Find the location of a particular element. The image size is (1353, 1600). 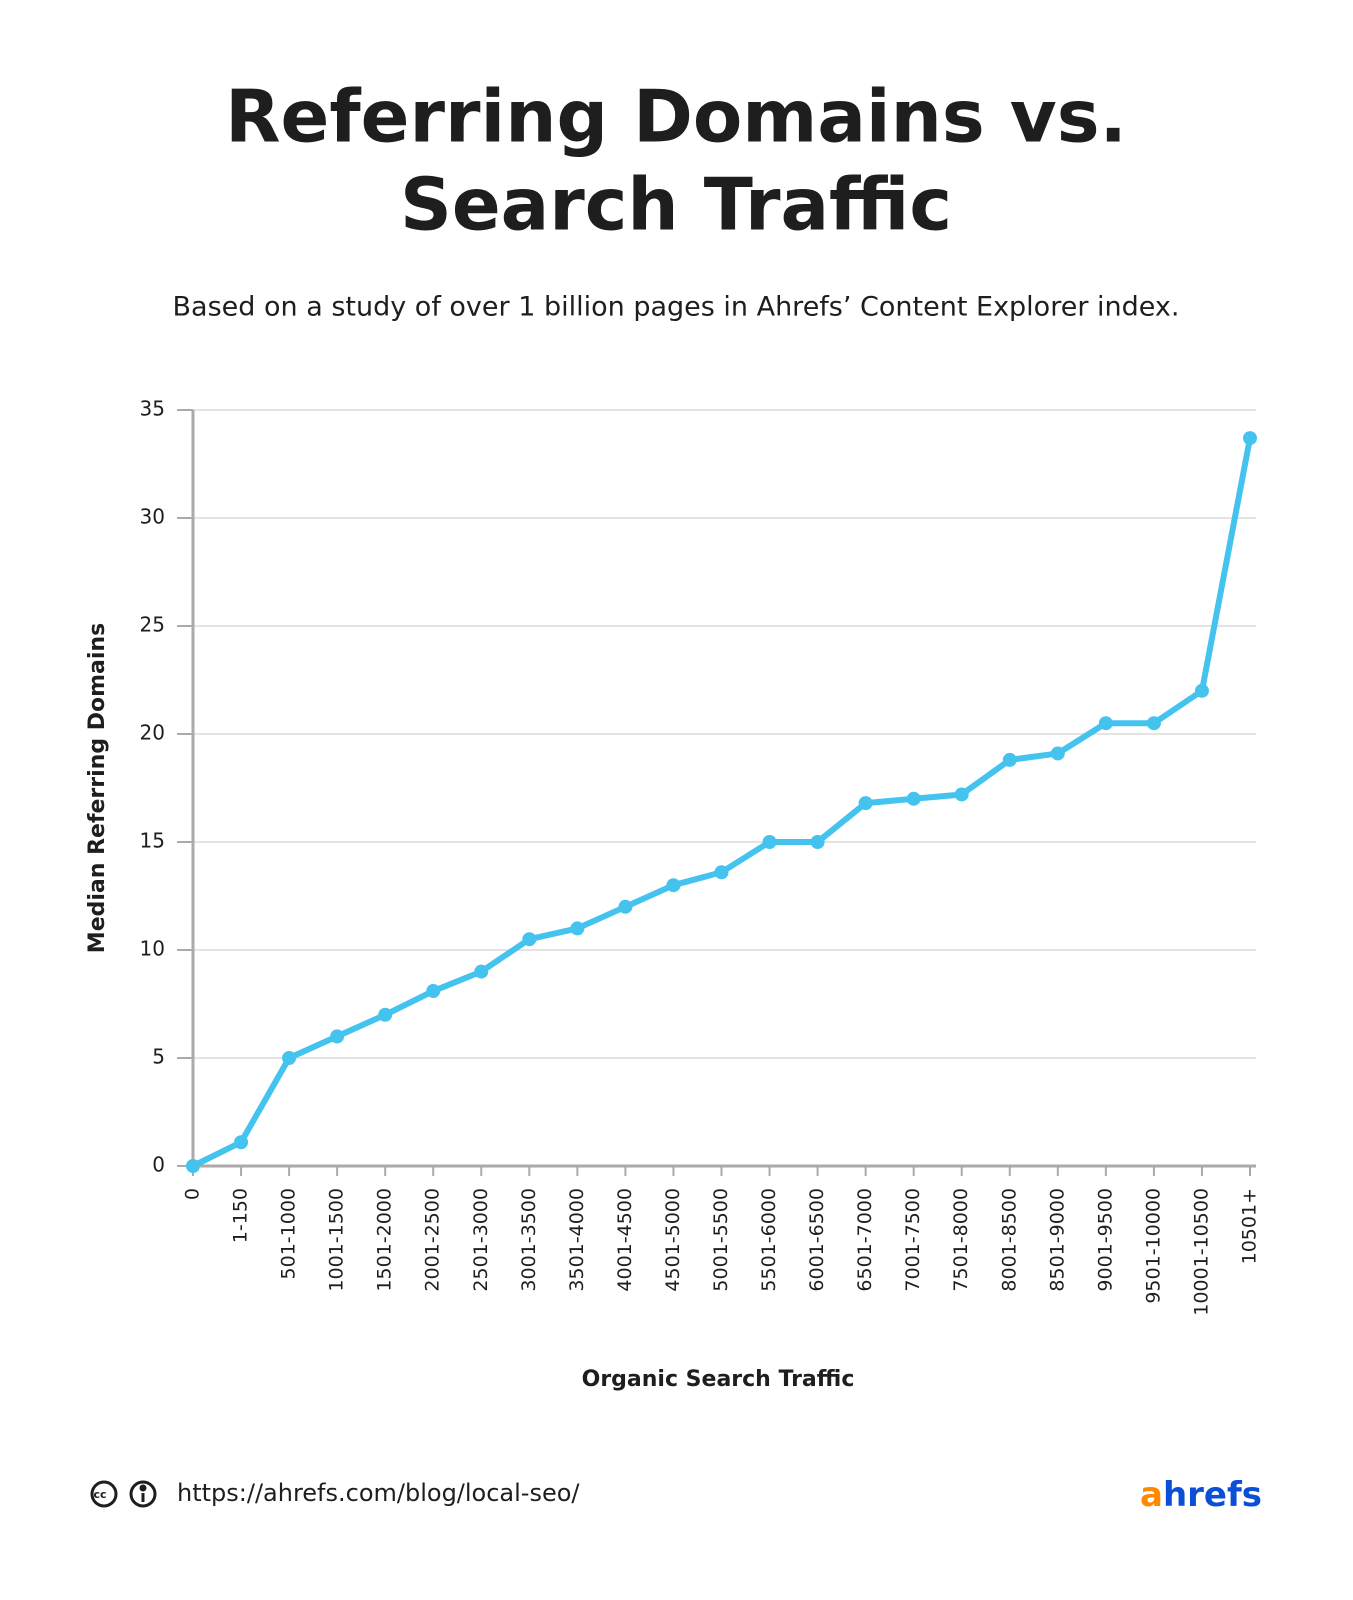

x-tick-label: 10501+ is located at coordinates (1250, 1226).